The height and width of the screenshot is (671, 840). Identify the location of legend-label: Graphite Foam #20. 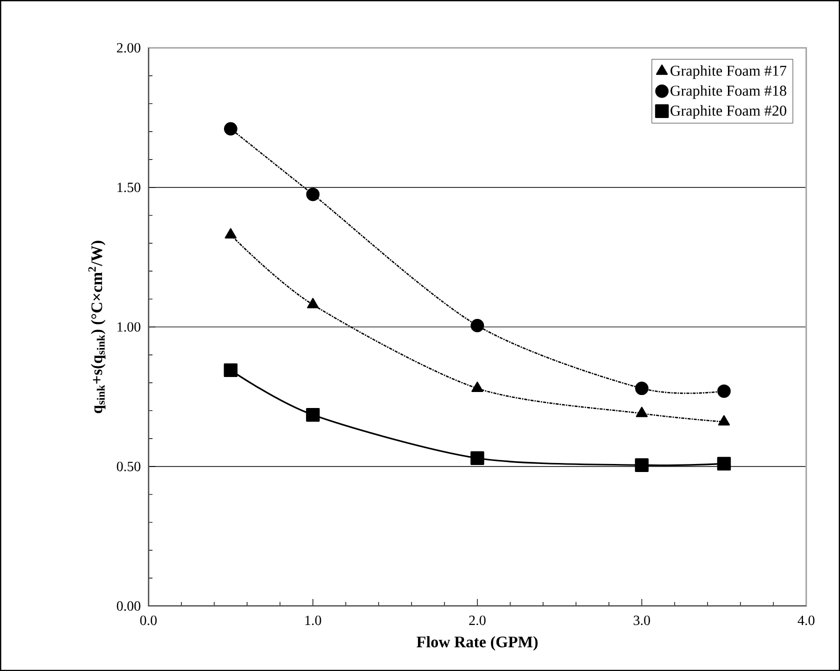
(728, 112).